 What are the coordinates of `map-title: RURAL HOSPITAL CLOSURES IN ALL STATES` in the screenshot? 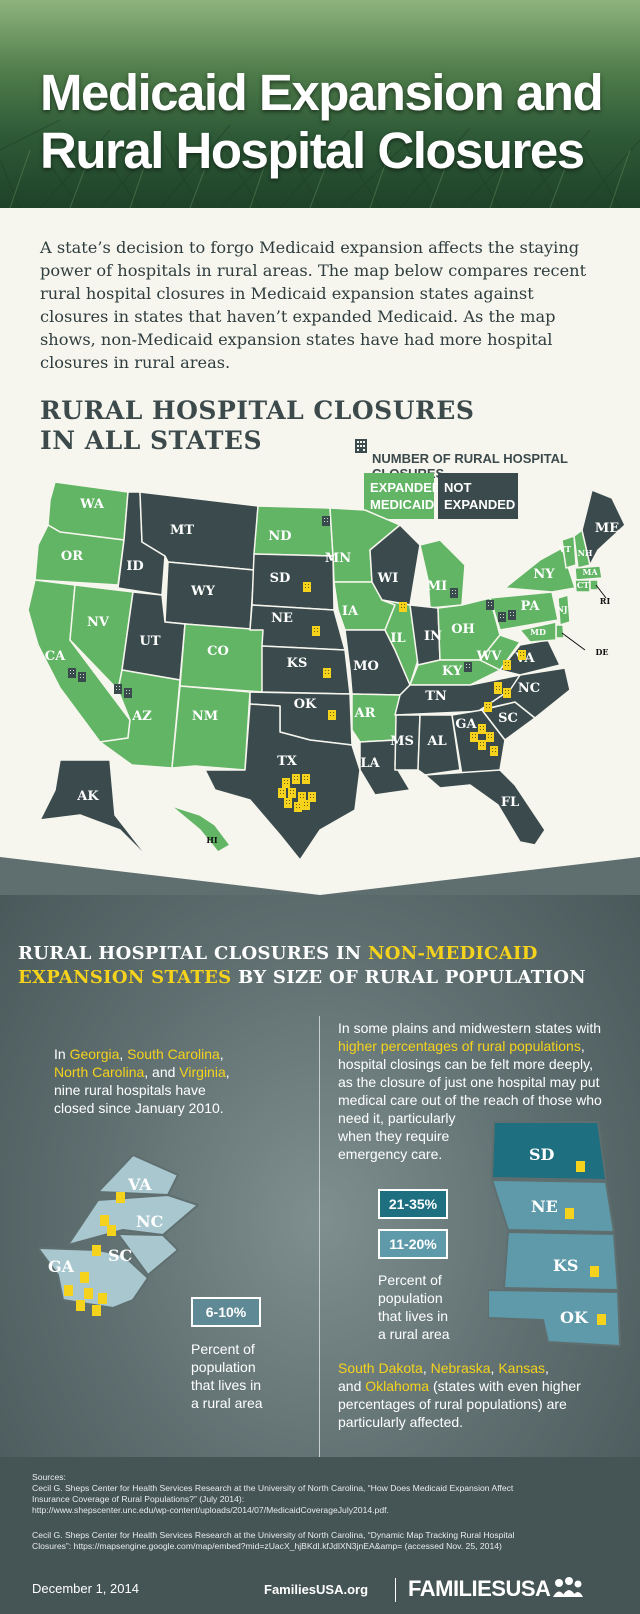 It's located at (257, 425).